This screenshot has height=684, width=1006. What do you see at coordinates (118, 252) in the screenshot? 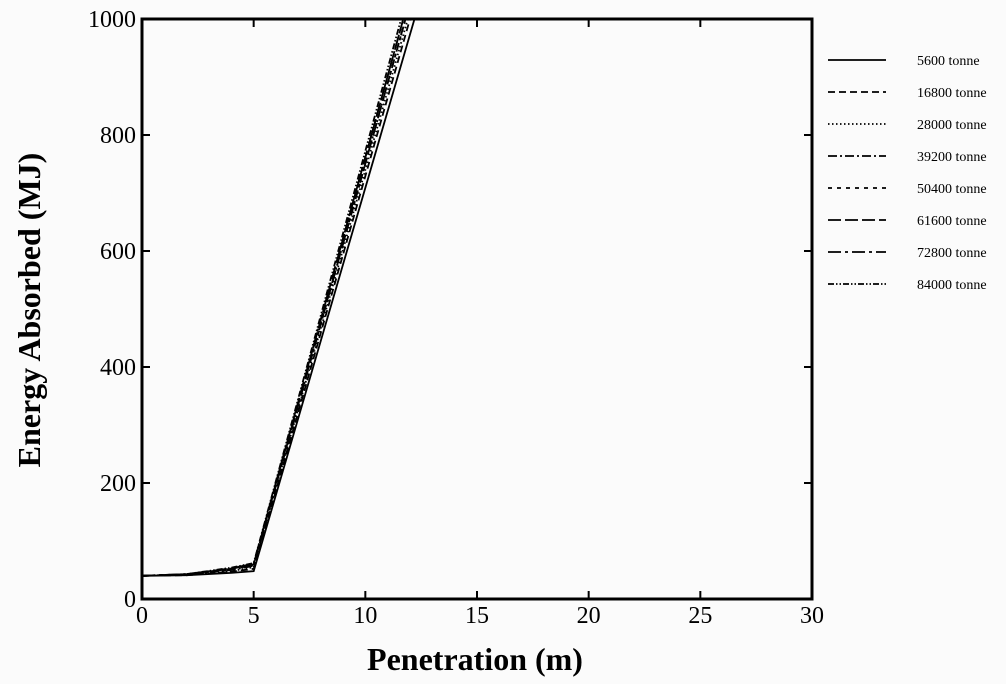
I see `y-tick-label: 600` at bounding box center [118, 252].